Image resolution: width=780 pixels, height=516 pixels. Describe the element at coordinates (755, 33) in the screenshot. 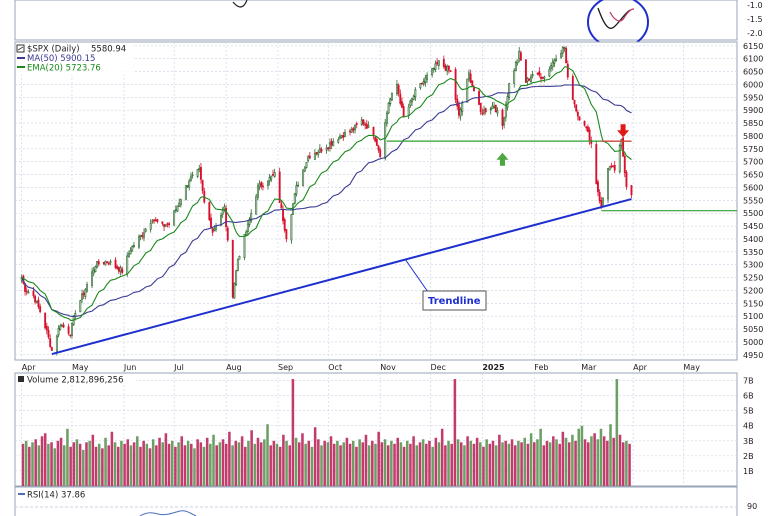

I see `top-tick-2: -2.0` at that location.